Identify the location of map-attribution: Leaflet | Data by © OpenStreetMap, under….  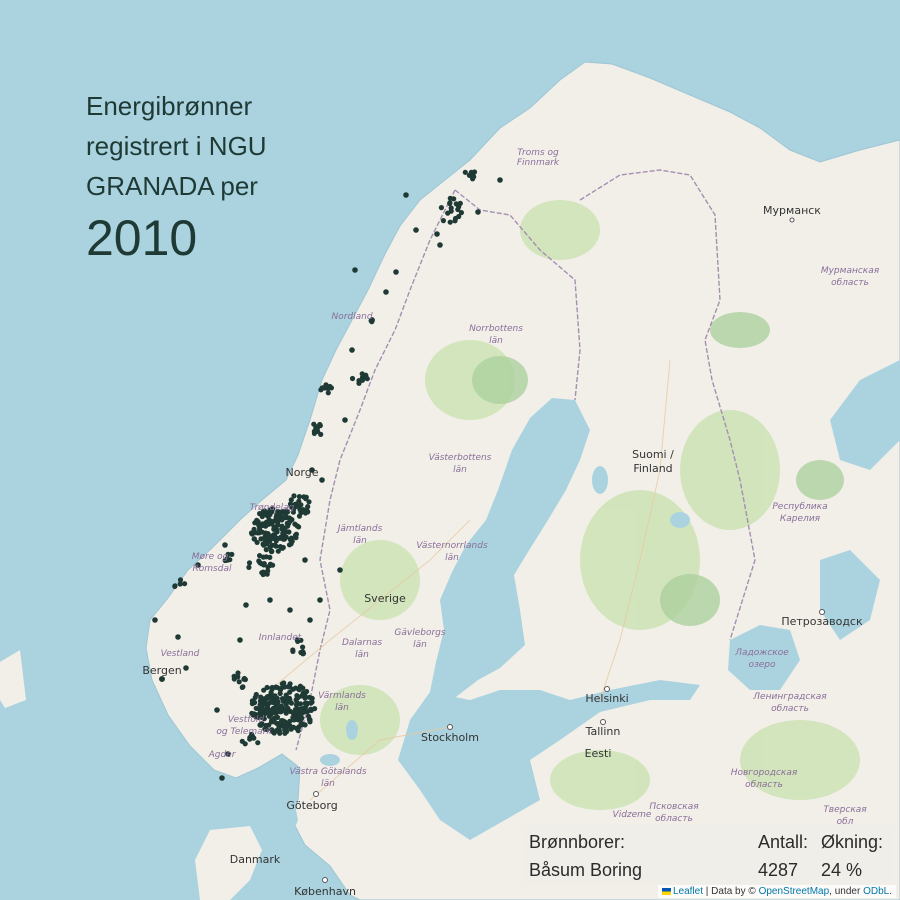
(776, 891).